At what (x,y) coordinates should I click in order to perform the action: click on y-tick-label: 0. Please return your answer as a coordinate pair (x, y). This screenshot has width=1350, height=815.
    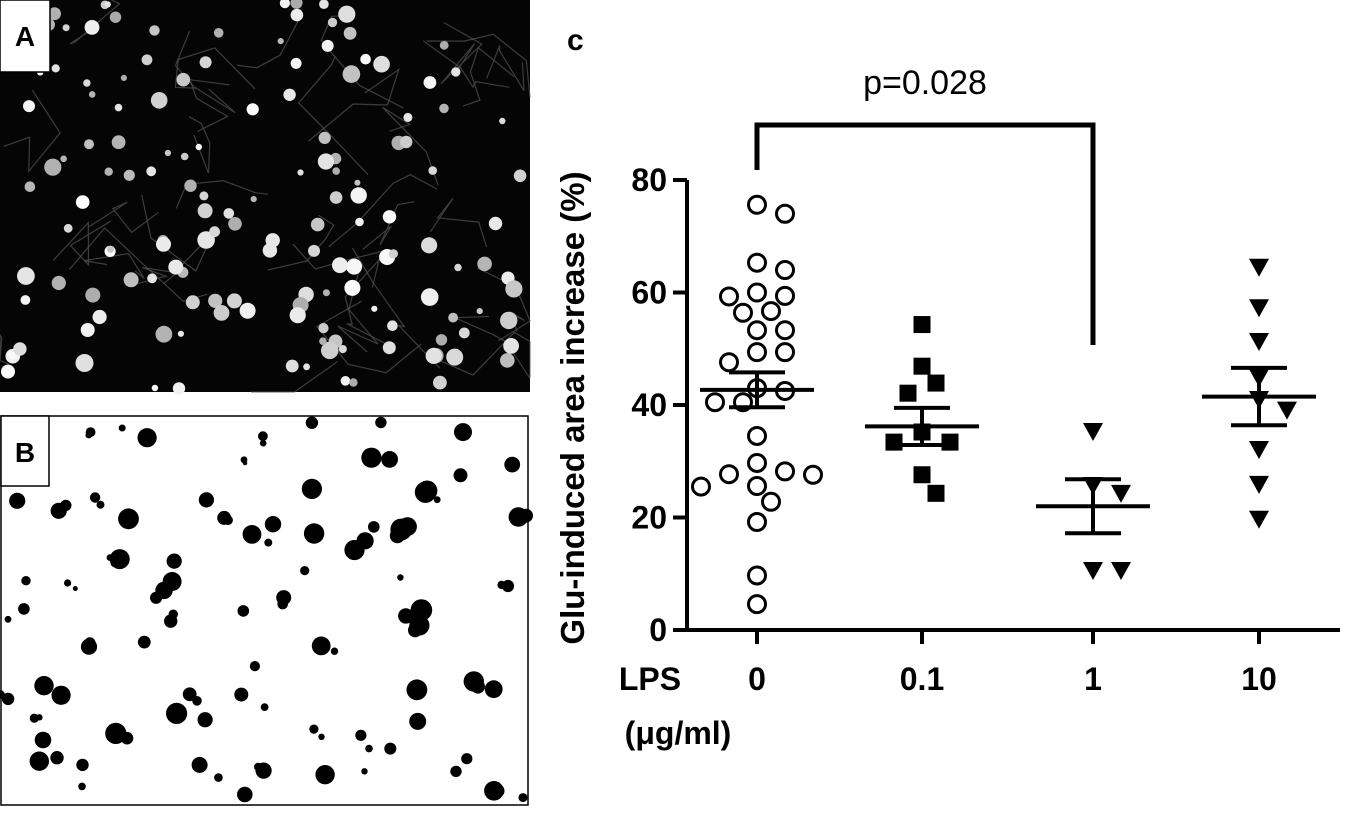
    Looking at the image, I should click on (658, 630).